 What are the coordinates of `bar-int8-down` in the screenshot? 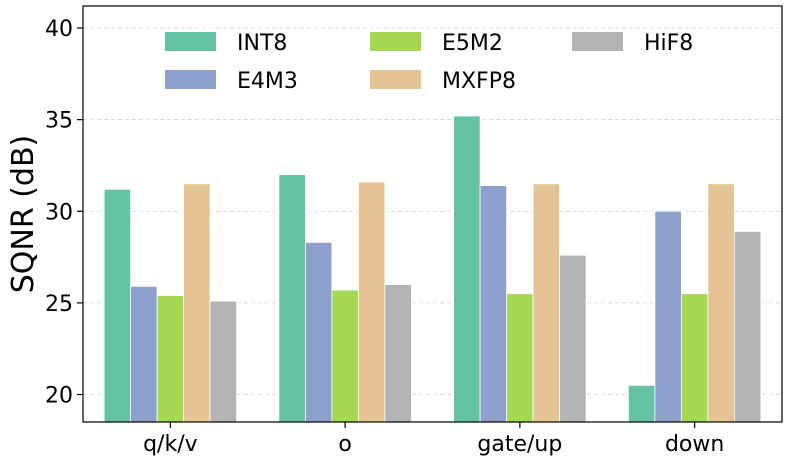 It's located at (641, 403).